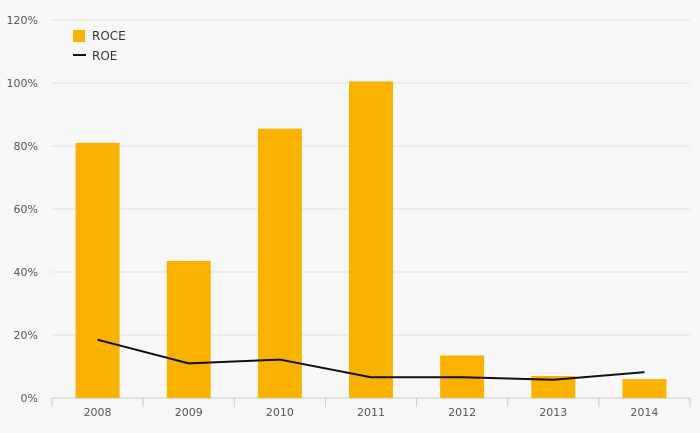 This screenshot has width=700, height=433. Describe the element at coordinates (462, 412) in the screenshot. I see `x-tick-label: 2012` at that location.